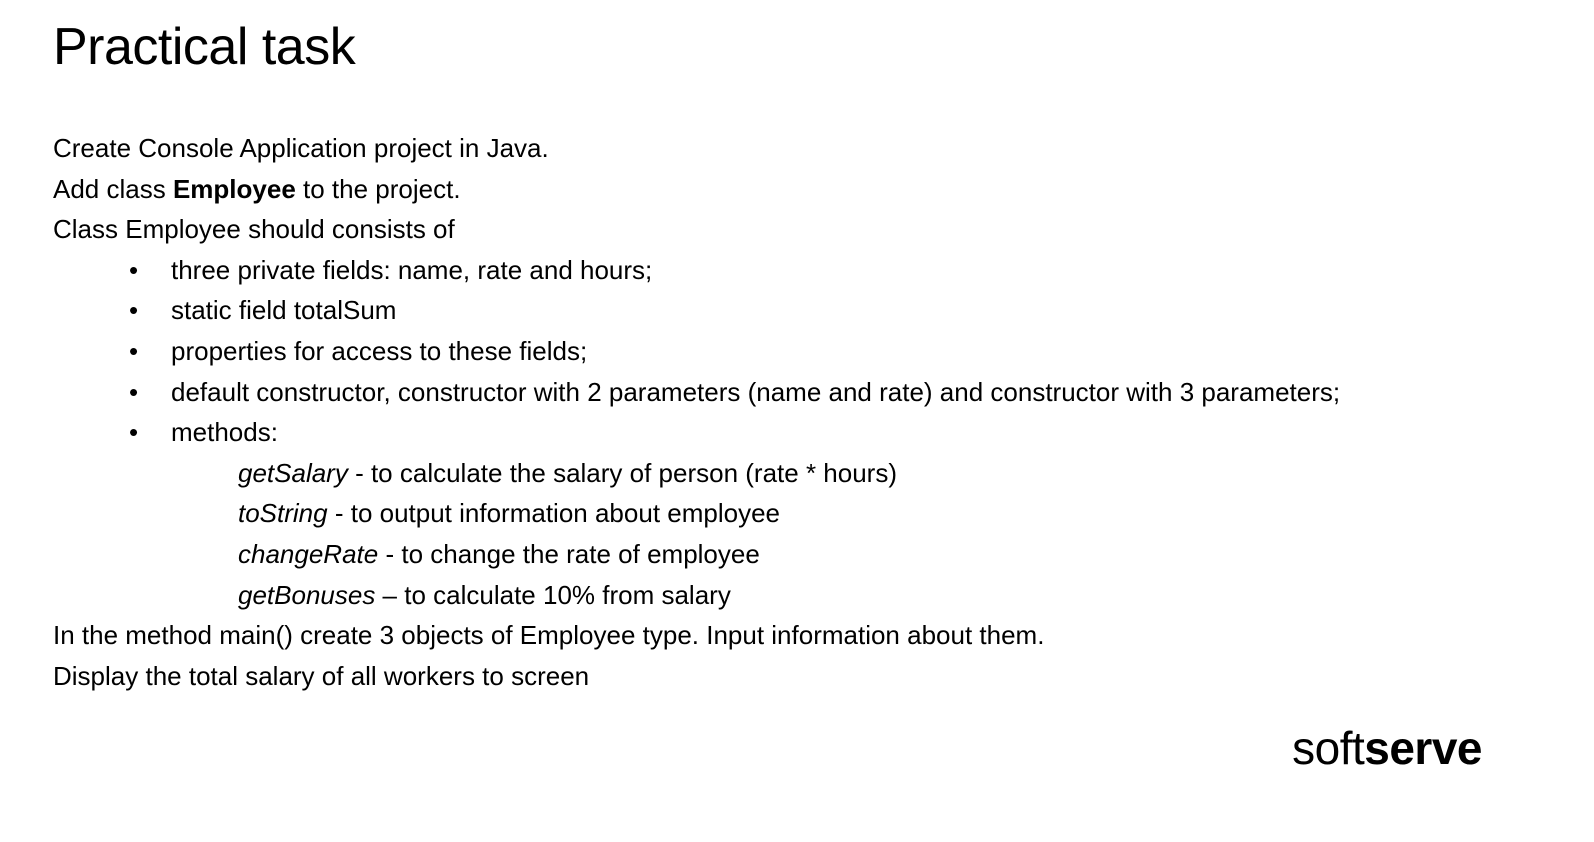 This screenshot has height=842, width=1594. Describe the element at coordinates (569, 553) in the screenshot. I see `method-description: - to change the rate of employee` at that location.